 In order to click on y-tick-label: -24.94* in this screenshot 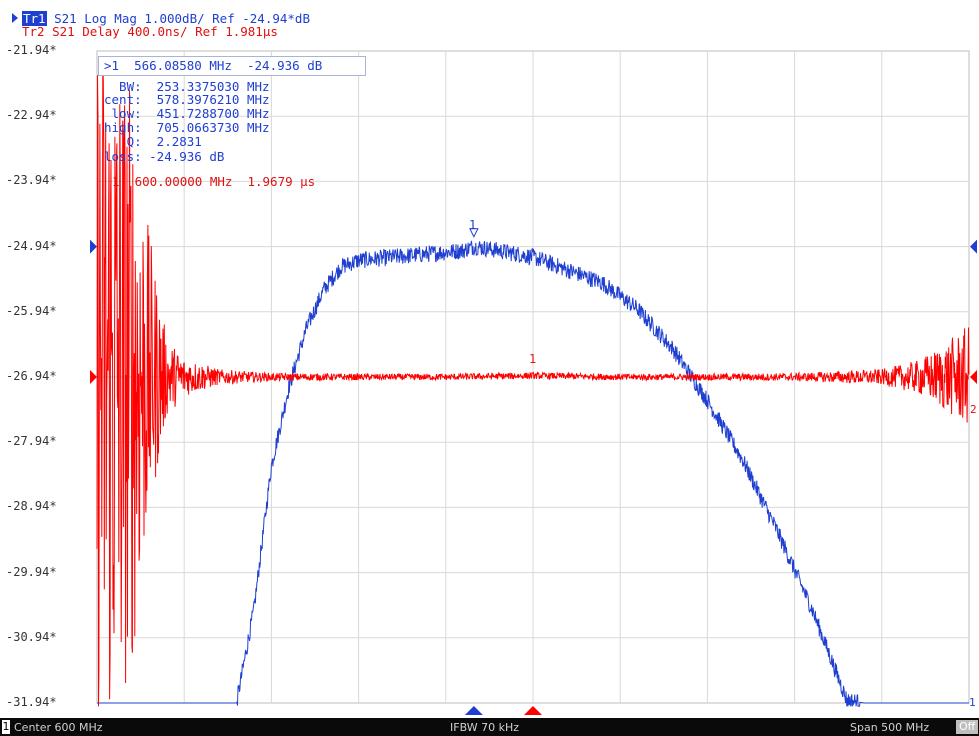, I will do `click(31, 245)`.